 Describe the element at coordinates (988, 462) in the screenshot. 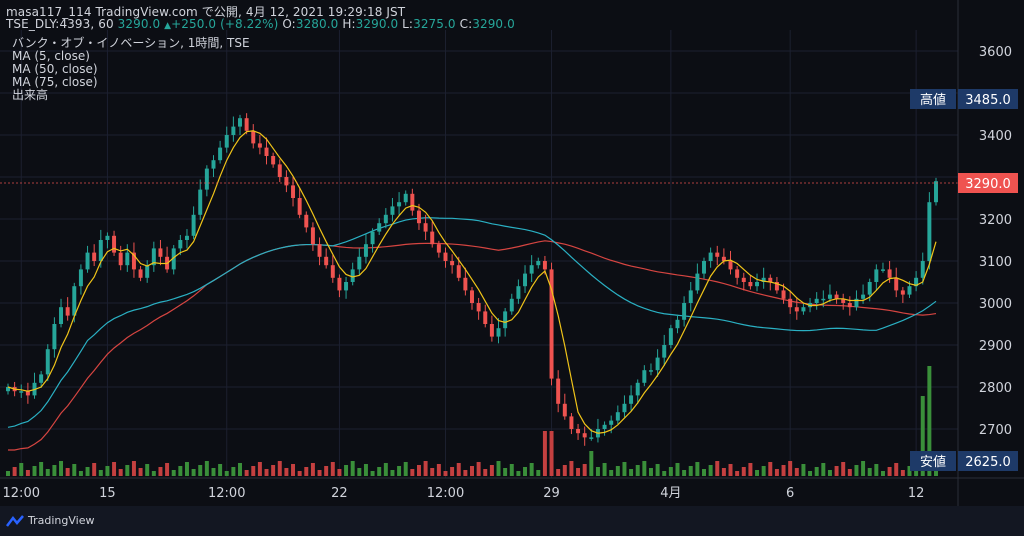

I see `low-value: 2625.0` at that location.